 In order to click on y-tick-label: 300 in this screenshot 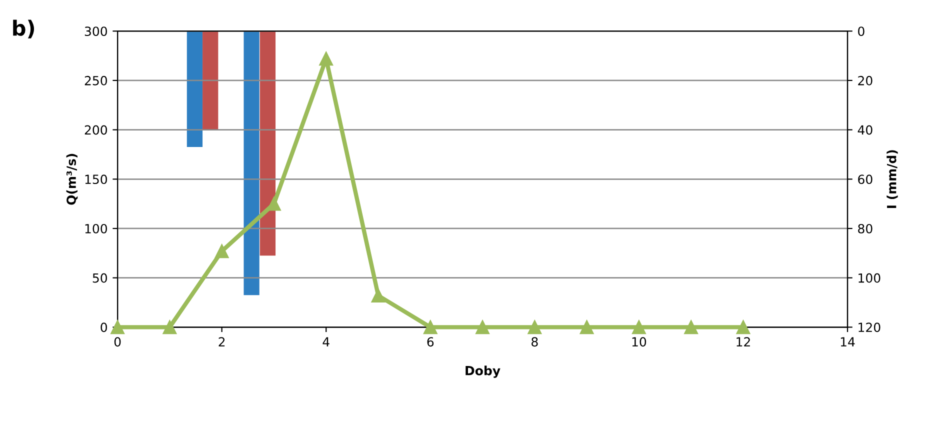, I will do `click(95, 31)`.